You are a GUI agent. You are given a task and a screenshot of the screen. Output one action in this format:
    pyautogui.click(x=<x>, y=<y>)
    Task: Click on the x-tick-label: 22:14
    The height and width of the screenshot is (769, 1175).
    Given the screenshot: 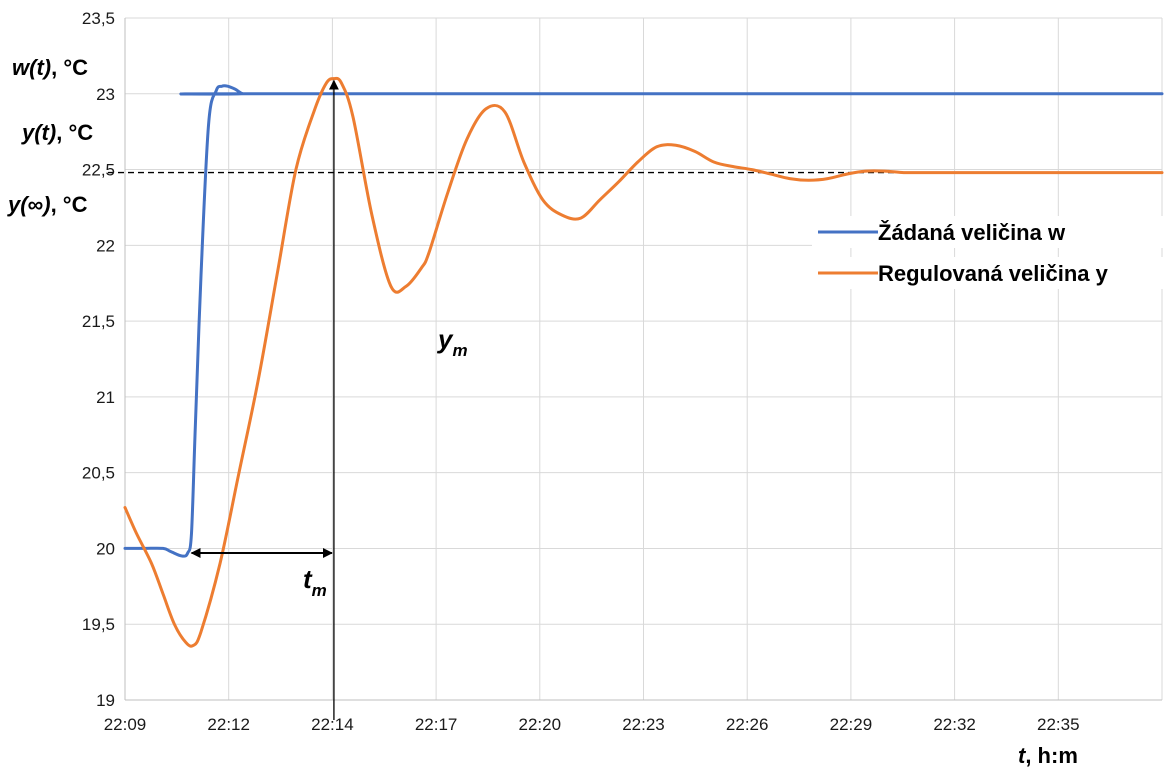 What is the action you would take?
    pyautogui.click(x=332, y=724)
    